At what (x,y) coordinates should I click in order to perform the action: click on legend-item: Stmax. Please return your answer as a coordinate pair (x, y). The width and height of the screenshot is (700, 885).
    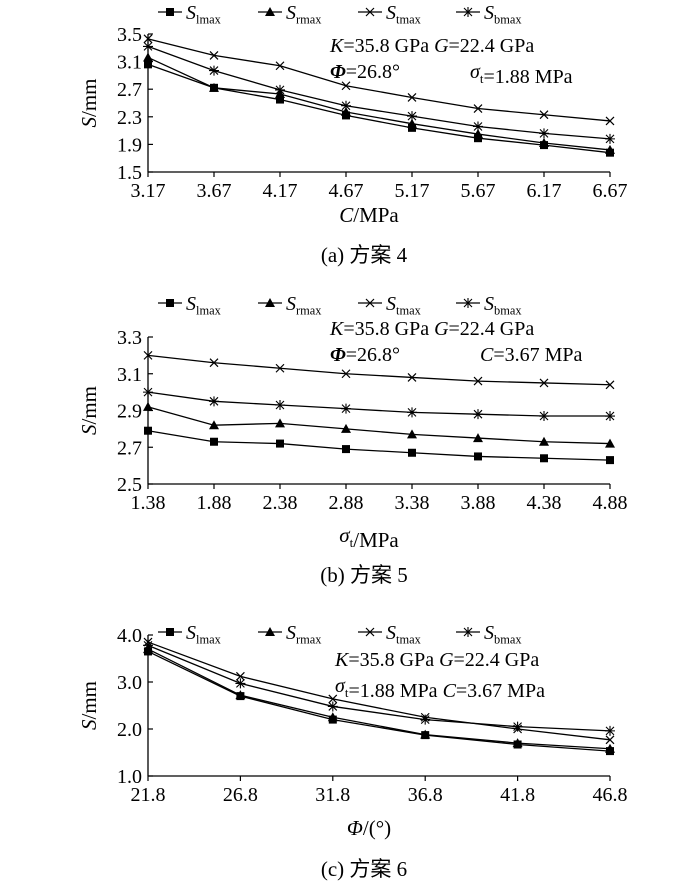
    Looking at the image, I should click on (390, 305).